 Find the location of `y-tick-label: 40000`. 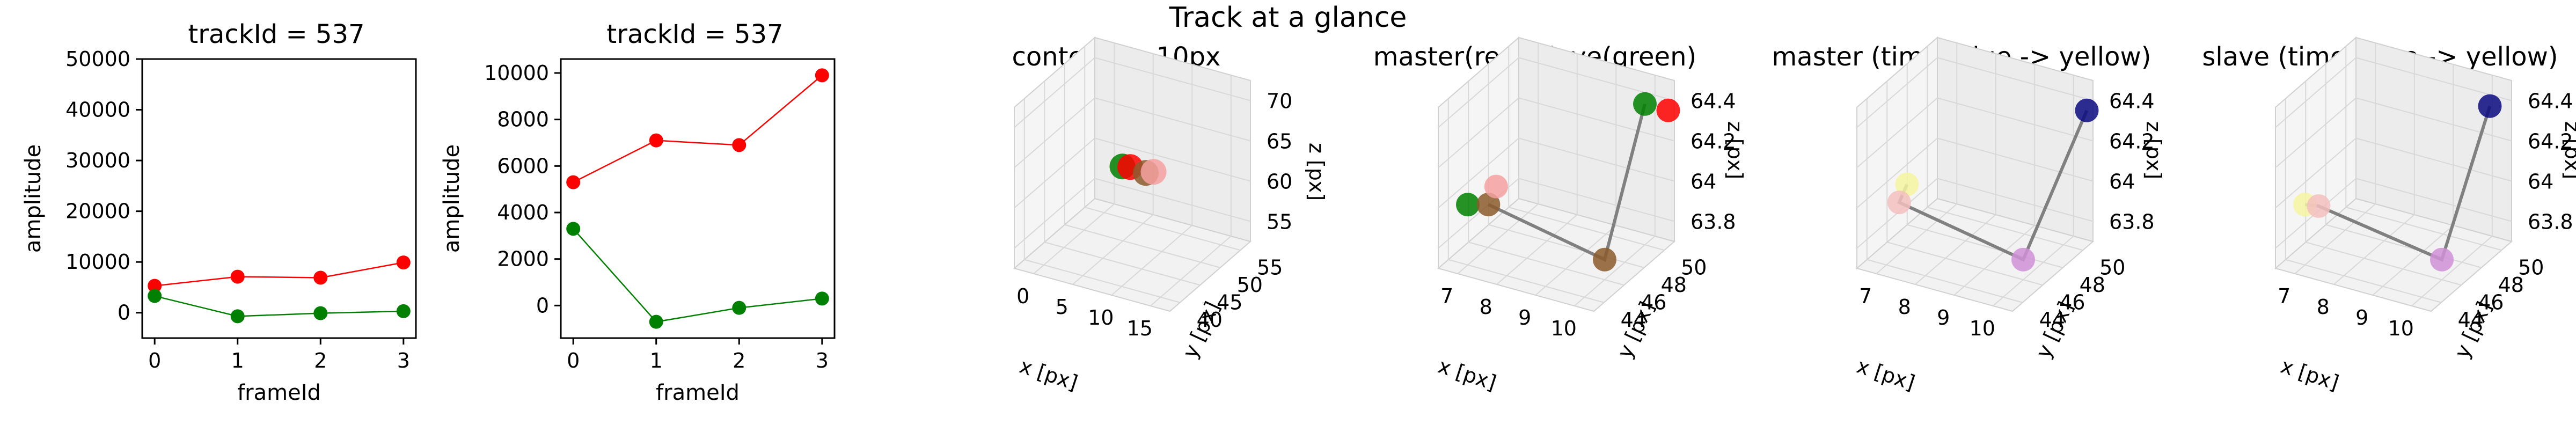

y-tick-label: 40000 is located at coordinates (97, 110).